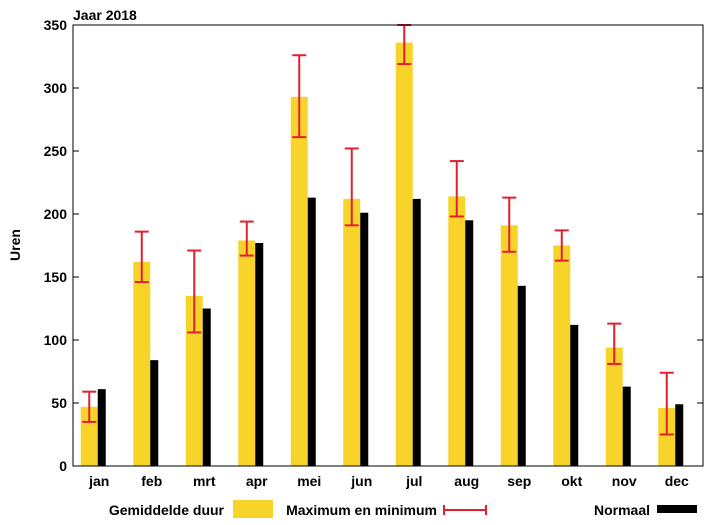  I want to click on x-tick-label-sep: sep, so click(519, 481).